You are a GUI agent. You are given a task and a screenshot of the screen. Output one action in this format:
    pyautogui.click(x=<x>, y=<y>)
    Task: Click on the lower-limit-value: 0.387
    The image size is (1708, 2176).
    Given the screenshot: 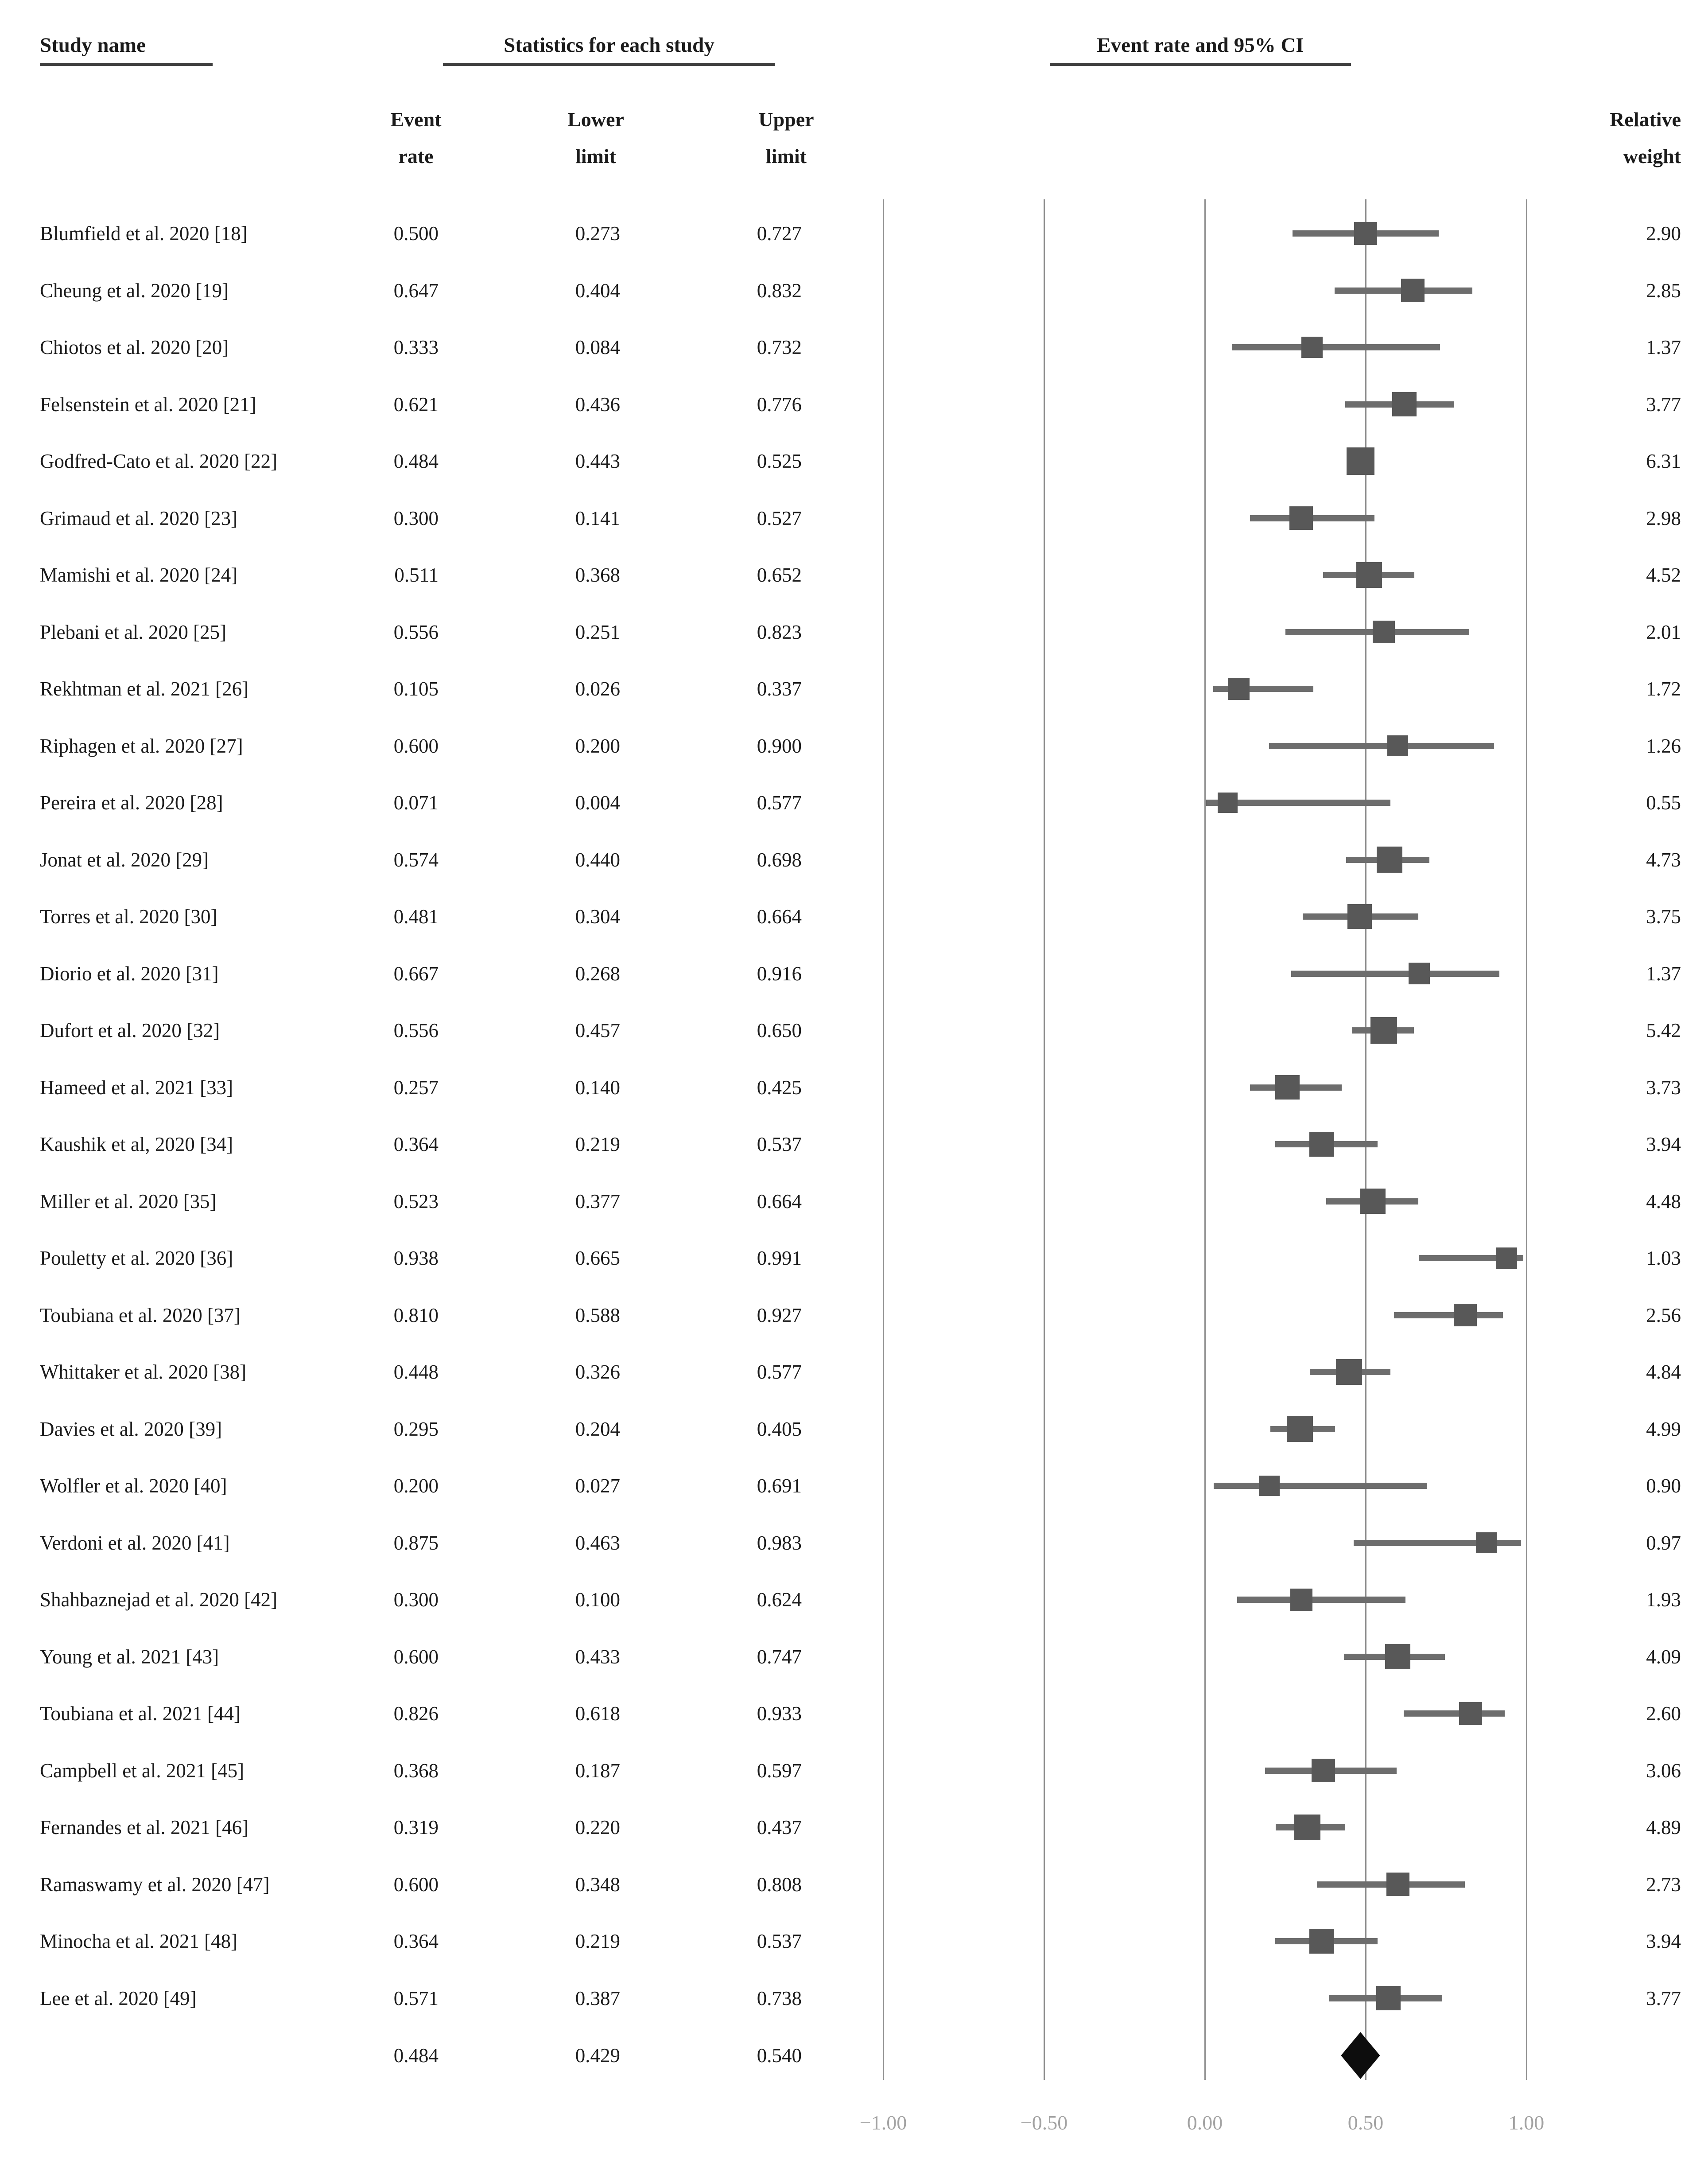 What is the action you would take?
    pyautogui.click(x=597, y=1998)
    